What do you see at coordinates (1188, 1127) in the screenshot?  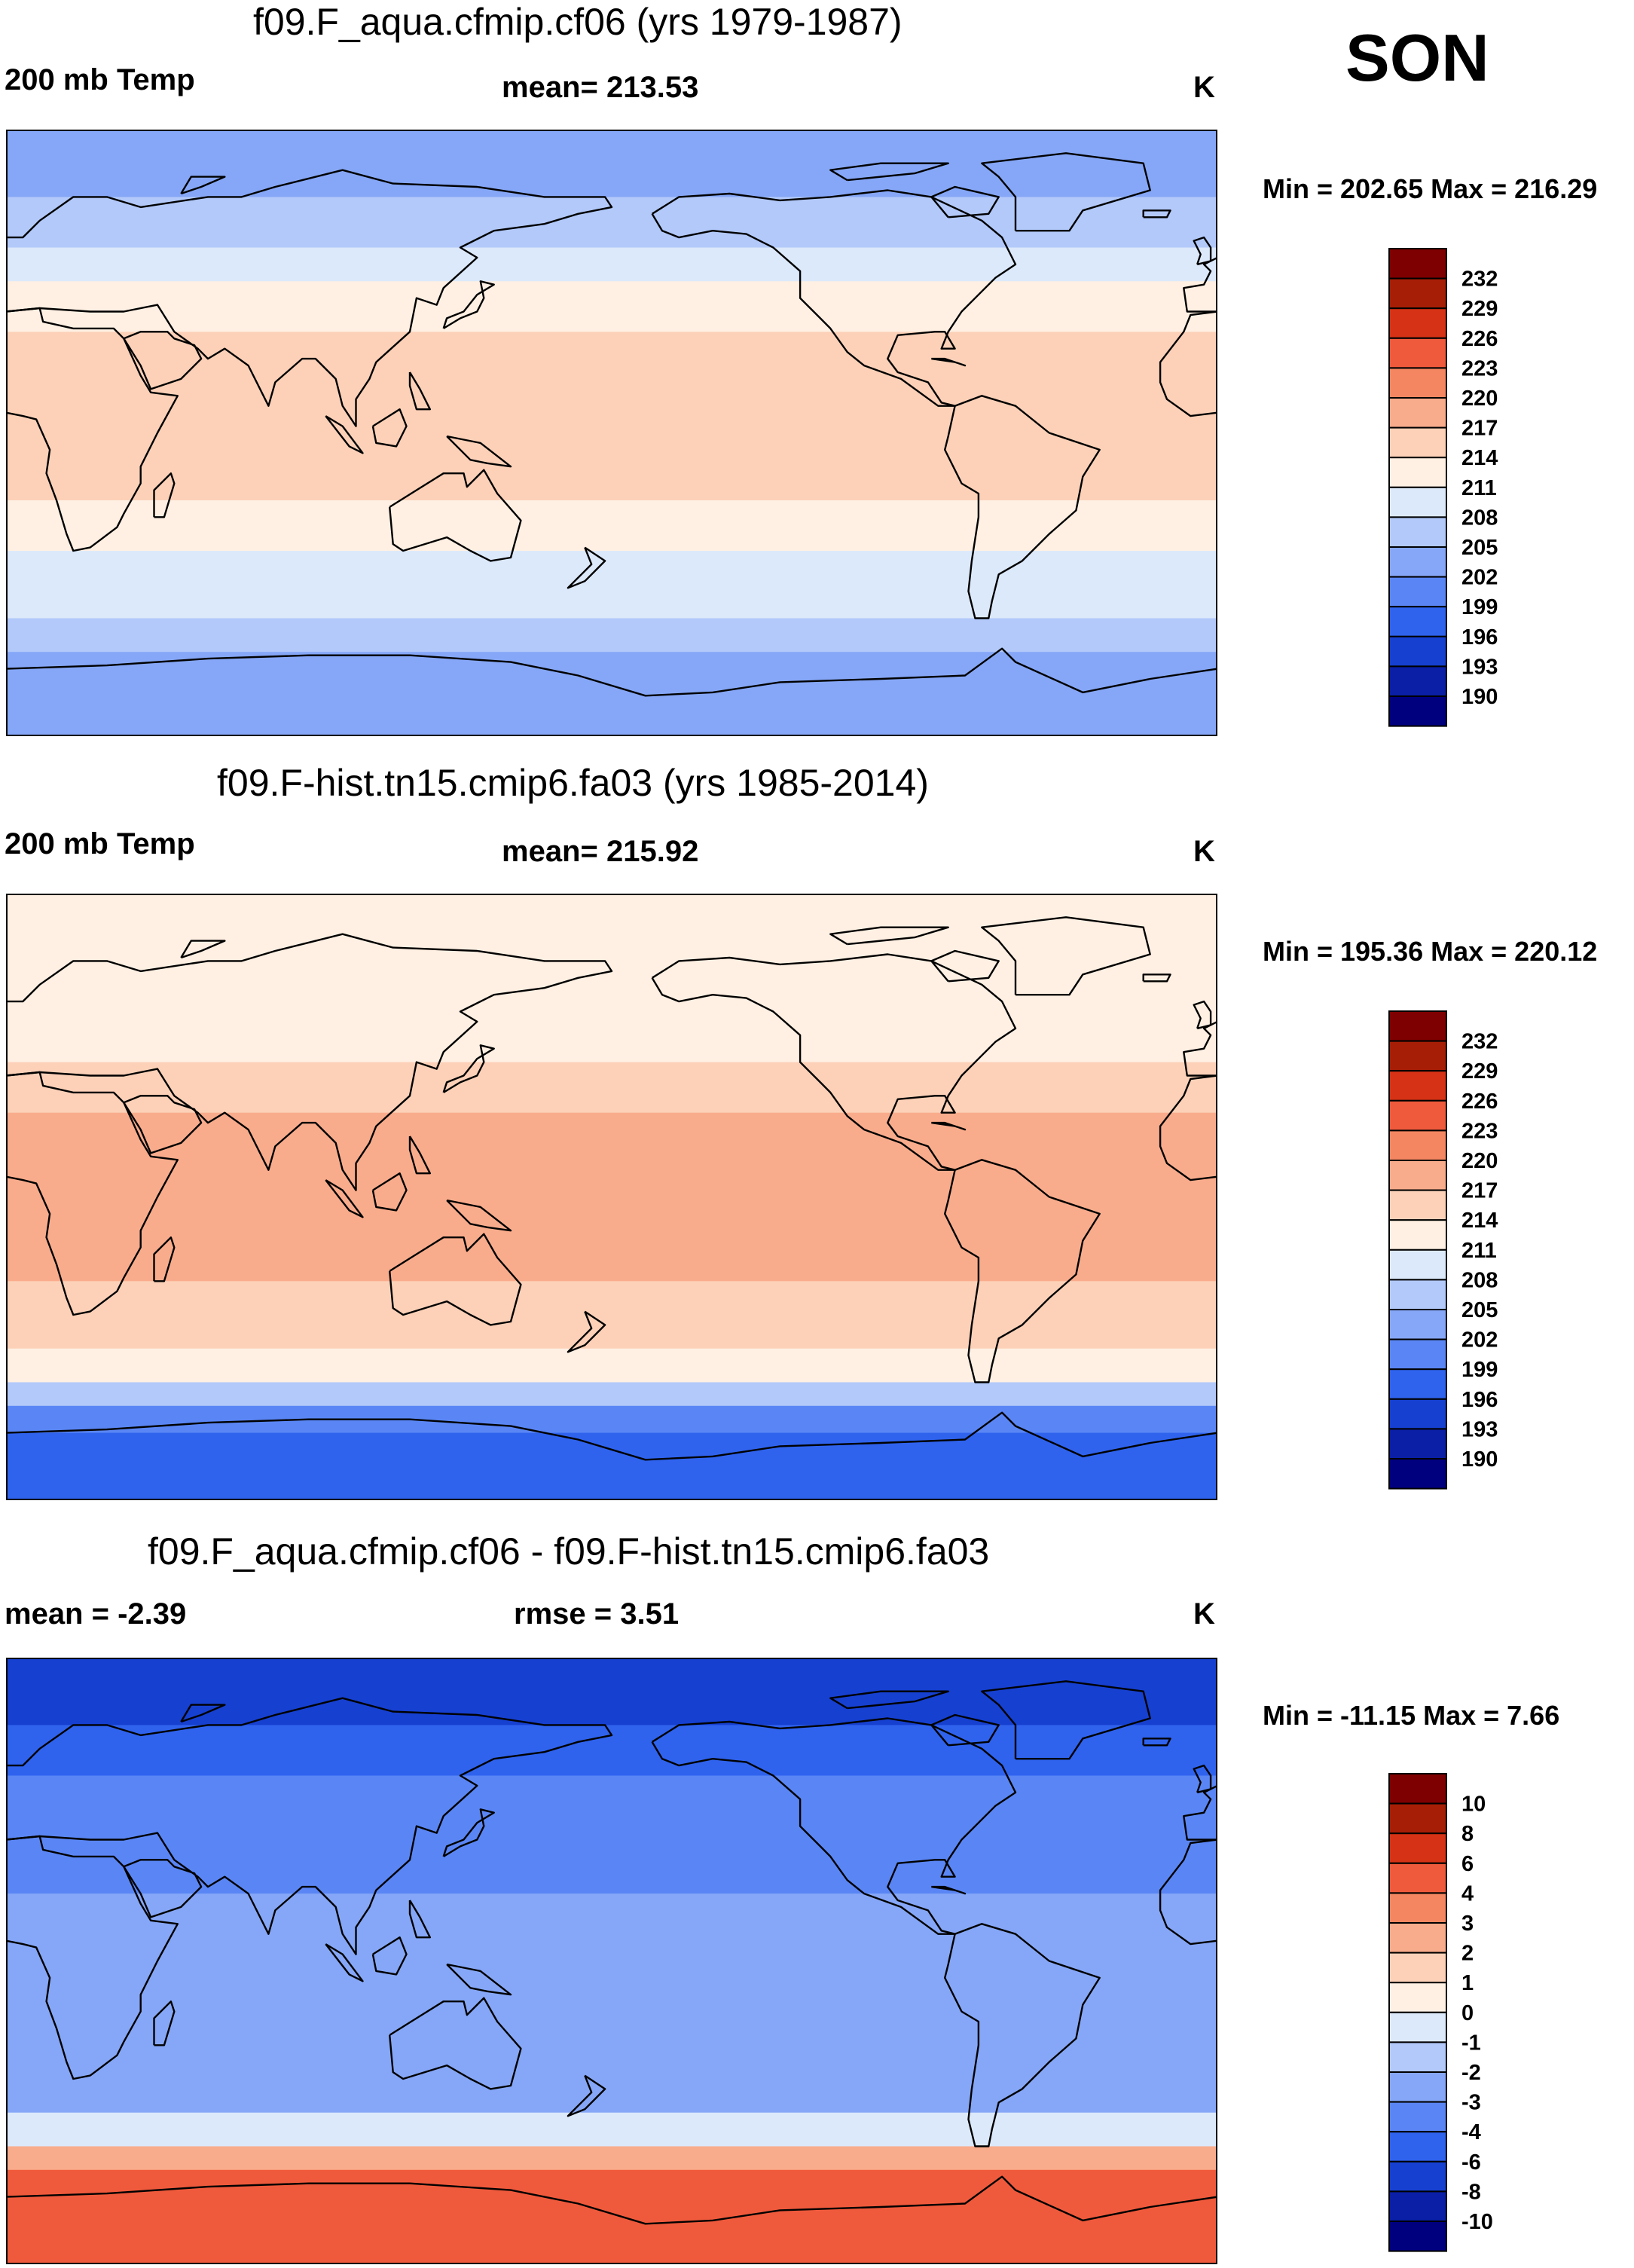 I see `coastline-africa-west` at bounding box center [1188, 1127].